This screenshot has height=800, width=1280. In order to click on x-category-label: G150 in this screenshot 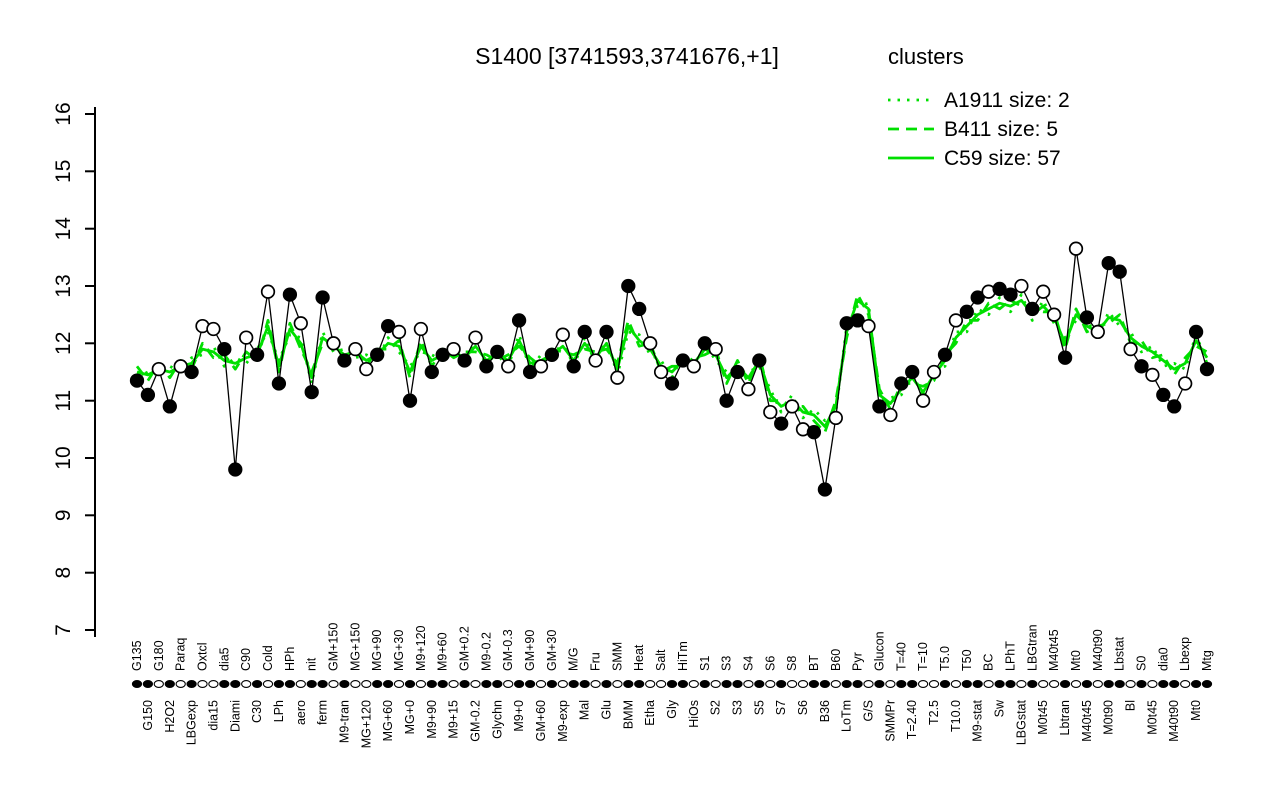, I will do `click(148, 715)`.